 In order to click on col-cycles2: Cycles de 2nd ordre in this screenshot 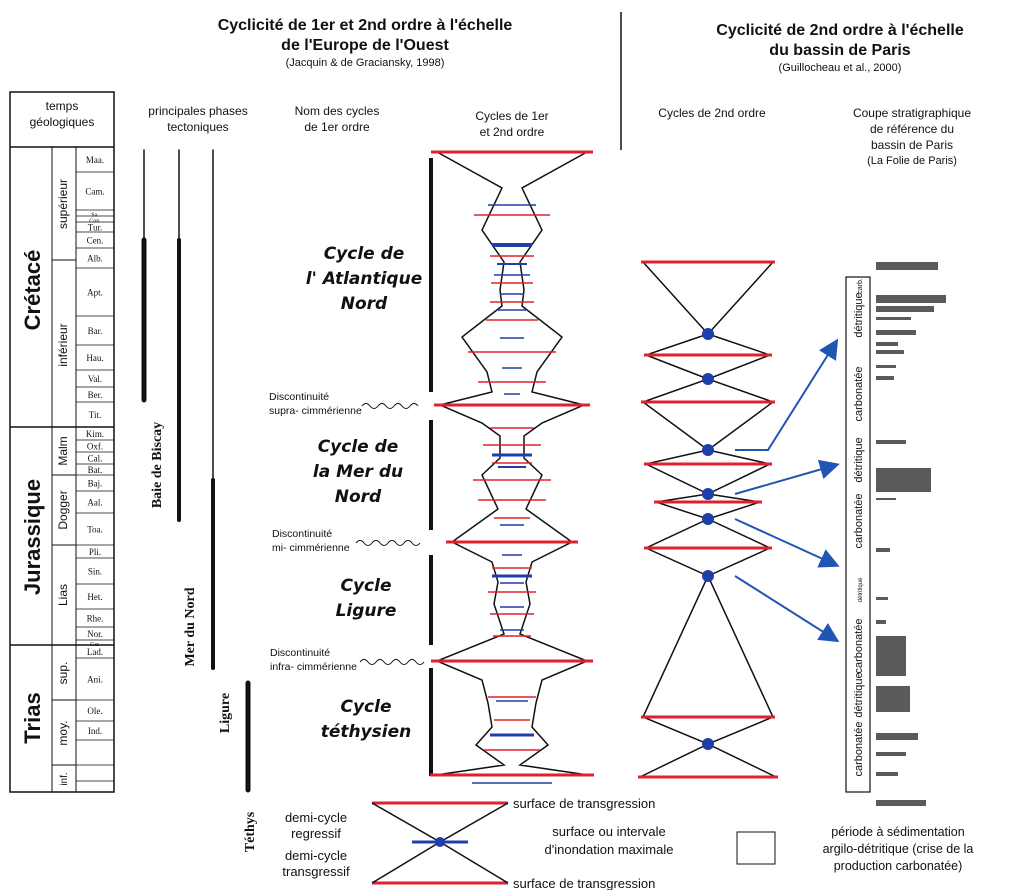, I will do `click(712, 113)`.